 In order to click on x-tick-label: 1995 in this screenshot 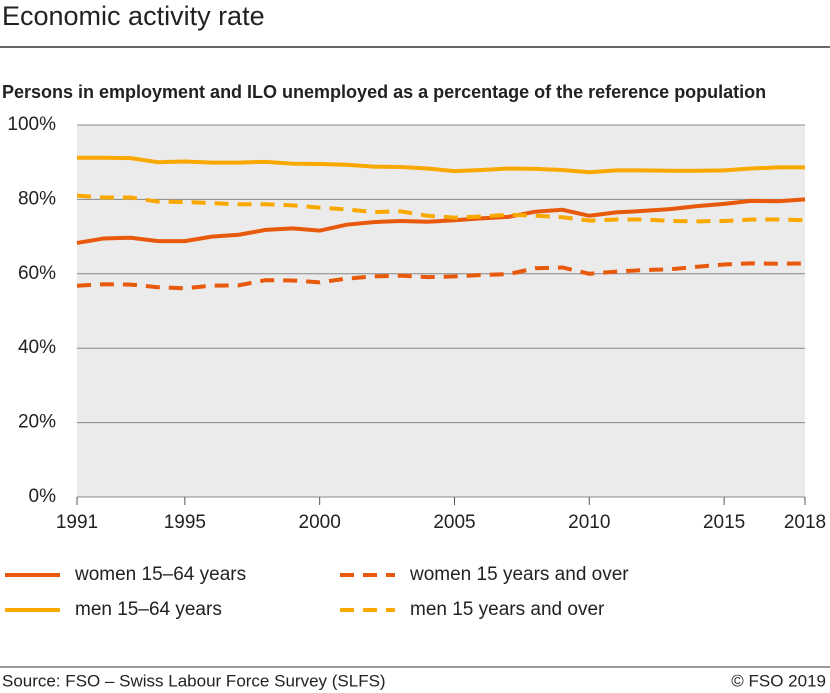, I will do `click(185, 522)`.